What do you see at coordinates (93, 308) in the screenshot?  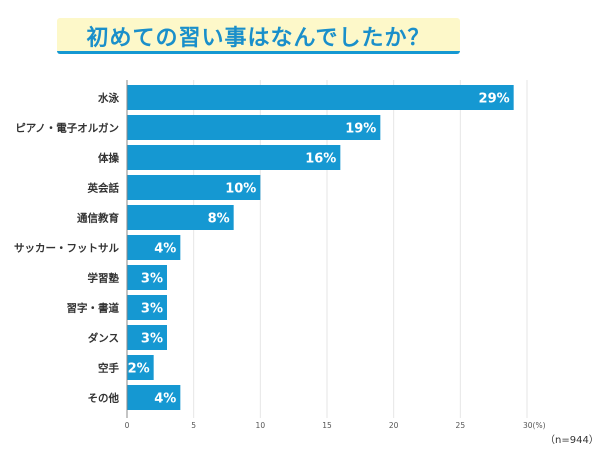 I see `category-label: 習字・書道` at bounding box center [93, 308].